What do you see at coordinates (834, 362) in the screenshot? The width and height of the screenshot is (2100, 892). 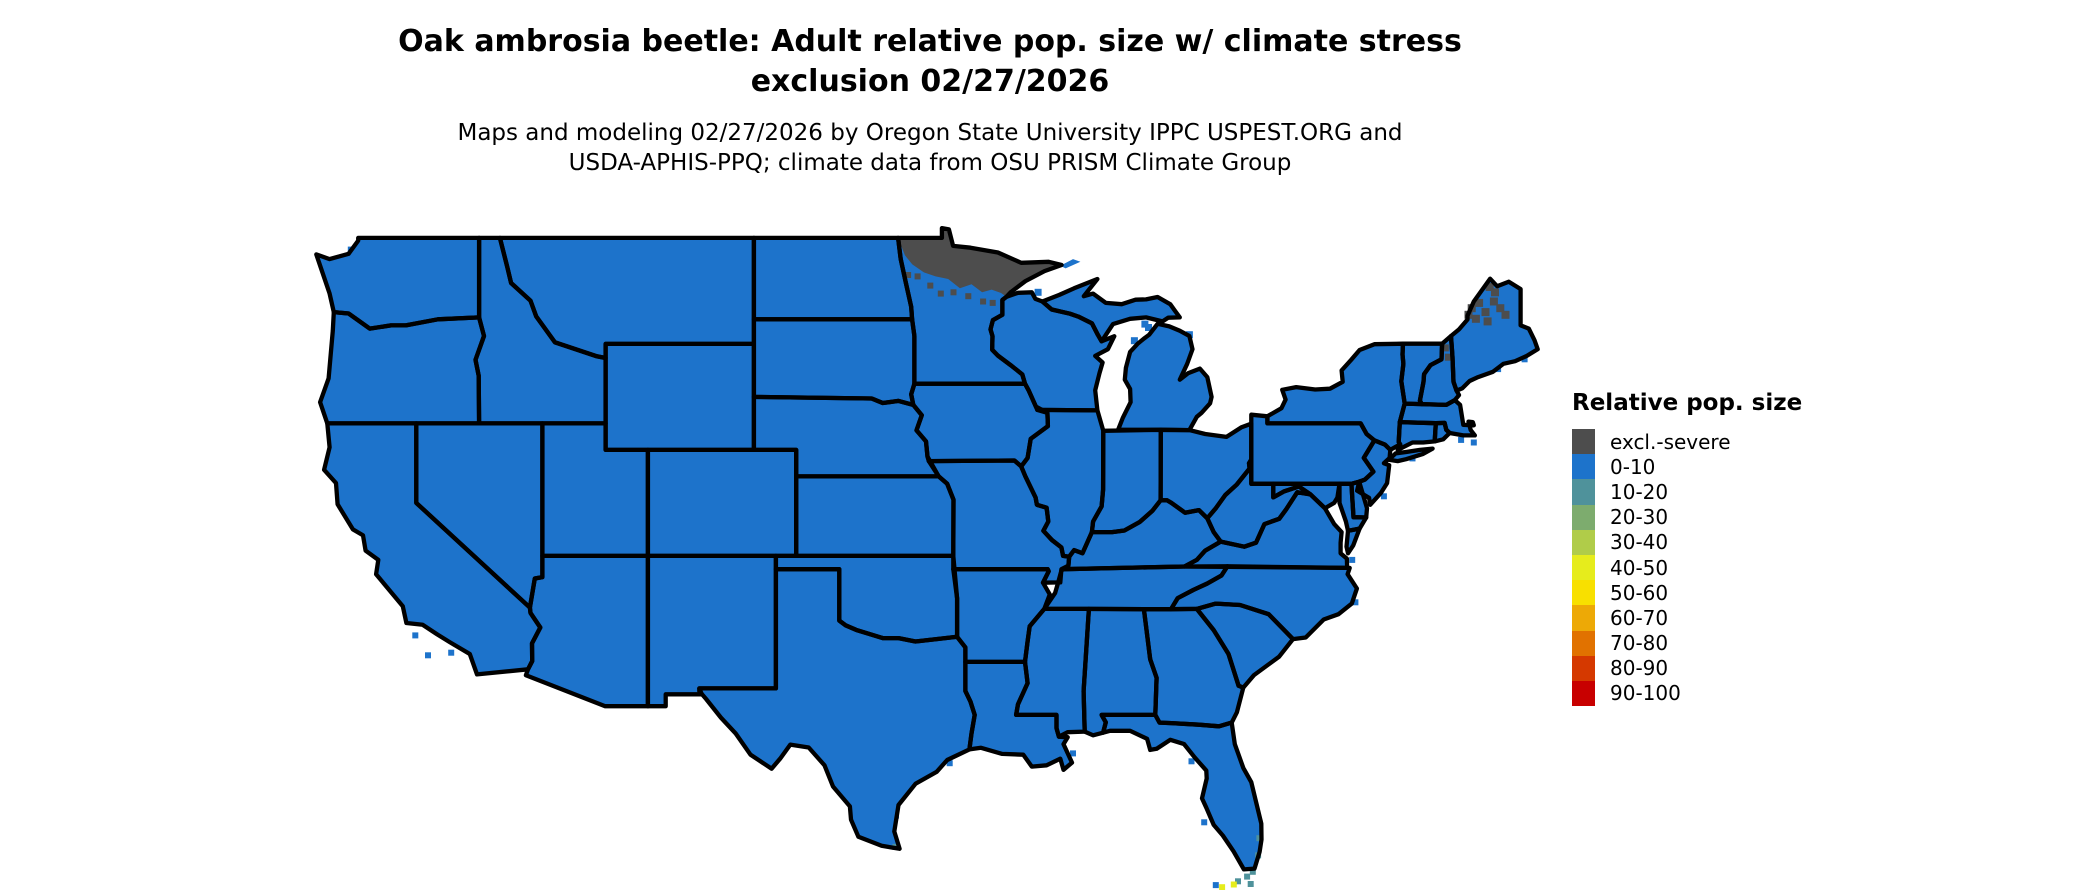 I see `state-sd` at bounding box center [834, 362].